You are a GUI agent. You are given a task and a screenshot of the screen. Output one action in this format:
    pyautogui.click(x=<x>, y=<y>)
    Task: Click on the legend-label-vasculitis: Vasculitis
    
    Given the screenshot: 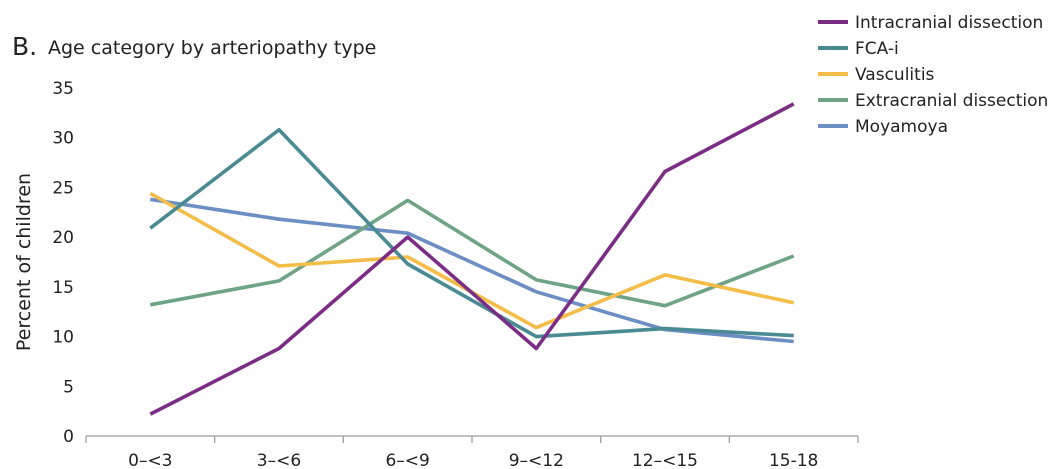 What is the action you would take?
    pyautogui.click(x=895, y=75)
    